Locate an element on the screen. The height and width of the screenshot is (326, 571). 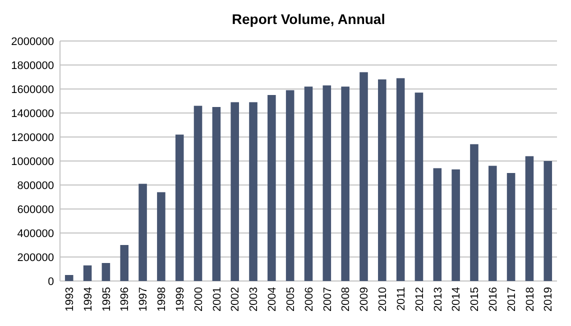
x-tick-label: 2013 is located at coordinates (438, 299).